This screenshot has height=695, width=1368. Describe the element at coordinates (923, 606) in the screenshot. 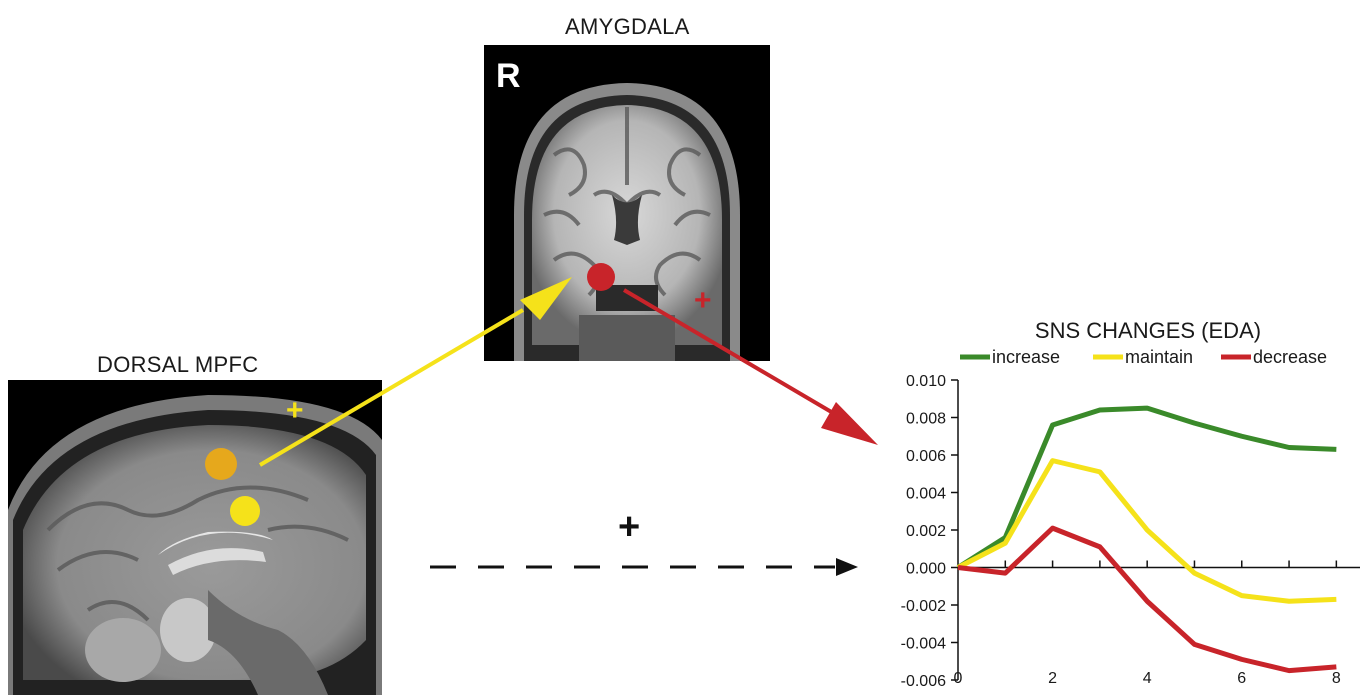

I see `y-tick-label: -0.002` at that location.